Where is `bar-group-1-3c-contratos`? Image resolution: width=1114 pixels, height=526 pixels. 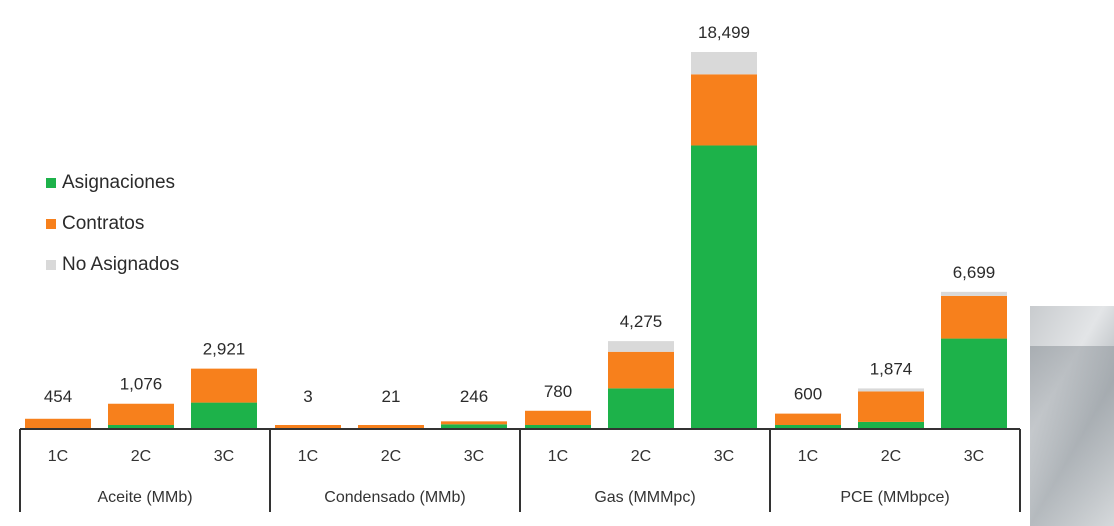 bar-group-1-3c-contratos is located at coordinates (224, 385).